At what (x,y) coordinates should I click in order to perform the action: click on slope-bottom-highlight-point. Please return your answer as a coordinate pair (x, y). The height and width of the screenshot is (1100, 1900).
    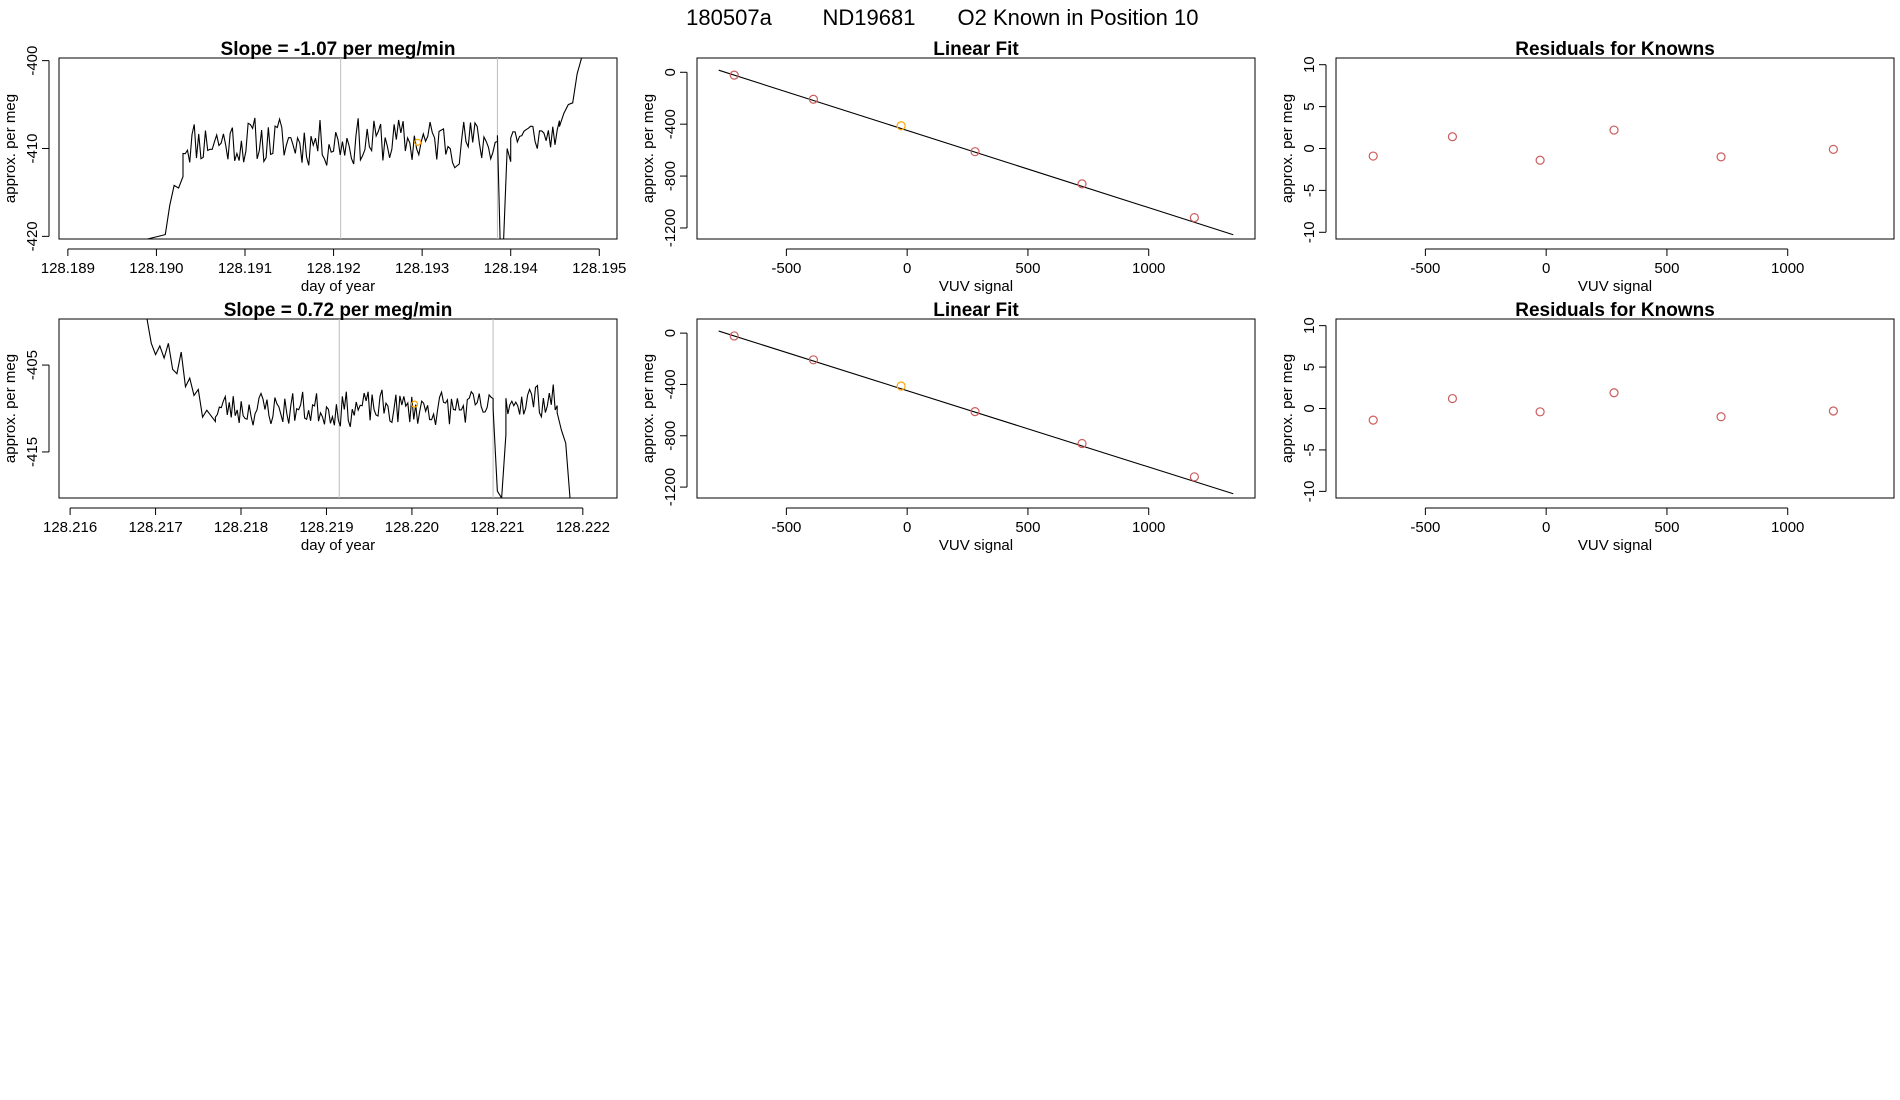
    Looking at the image, I should click on (414, 404).